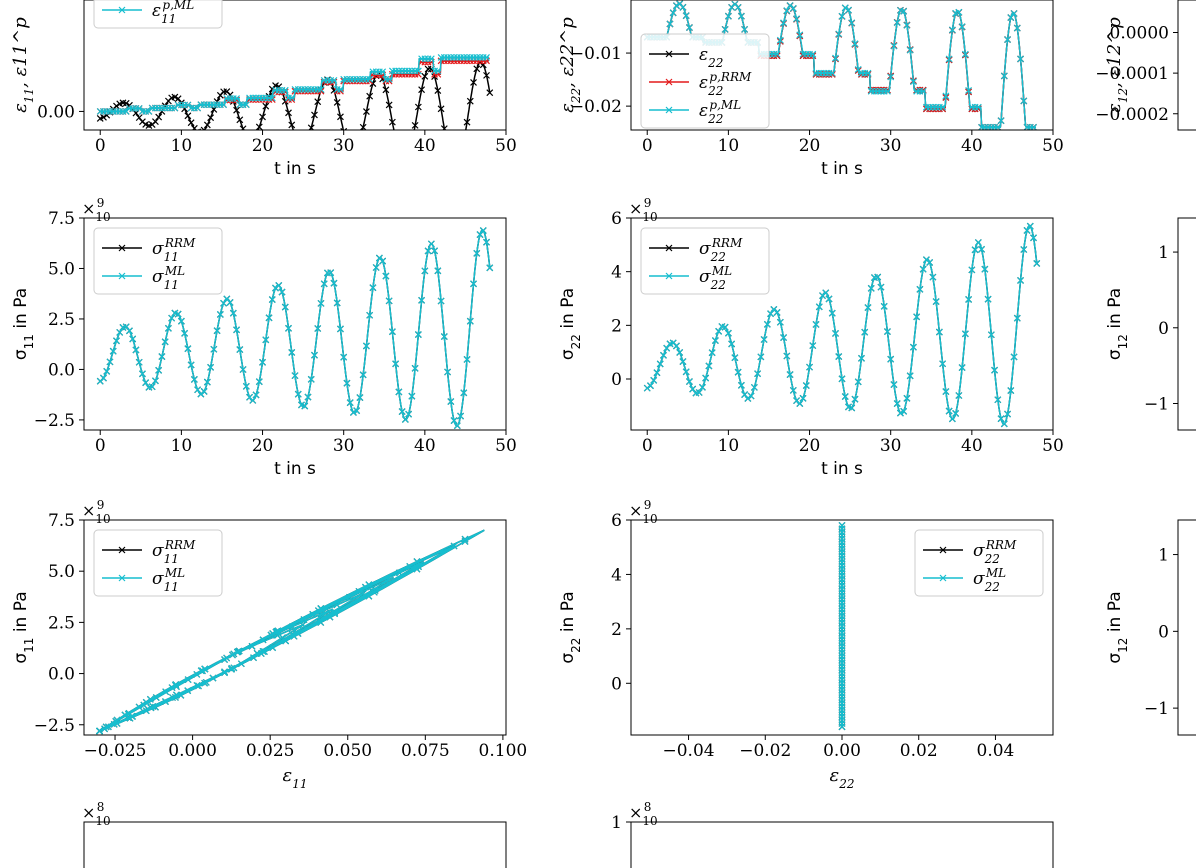 The image size is (1196, 868). Describe the element at coordinates (972, 446) in the screenshot. I see `x-tick-label: 40` at that location.